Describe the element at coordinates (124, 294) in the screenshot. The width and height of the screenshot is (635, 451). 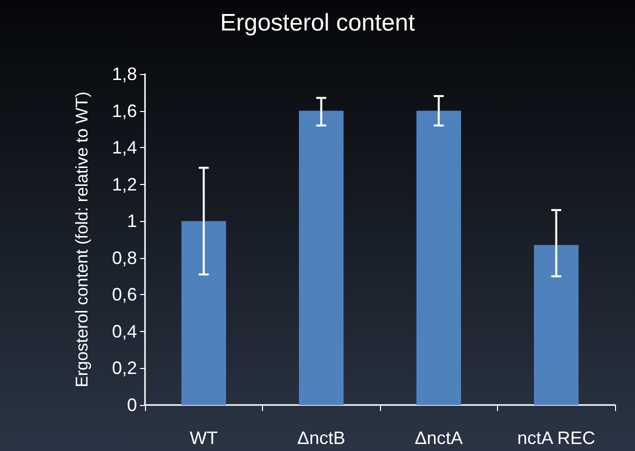
I see `y-tick-label: 0,6` at that location.